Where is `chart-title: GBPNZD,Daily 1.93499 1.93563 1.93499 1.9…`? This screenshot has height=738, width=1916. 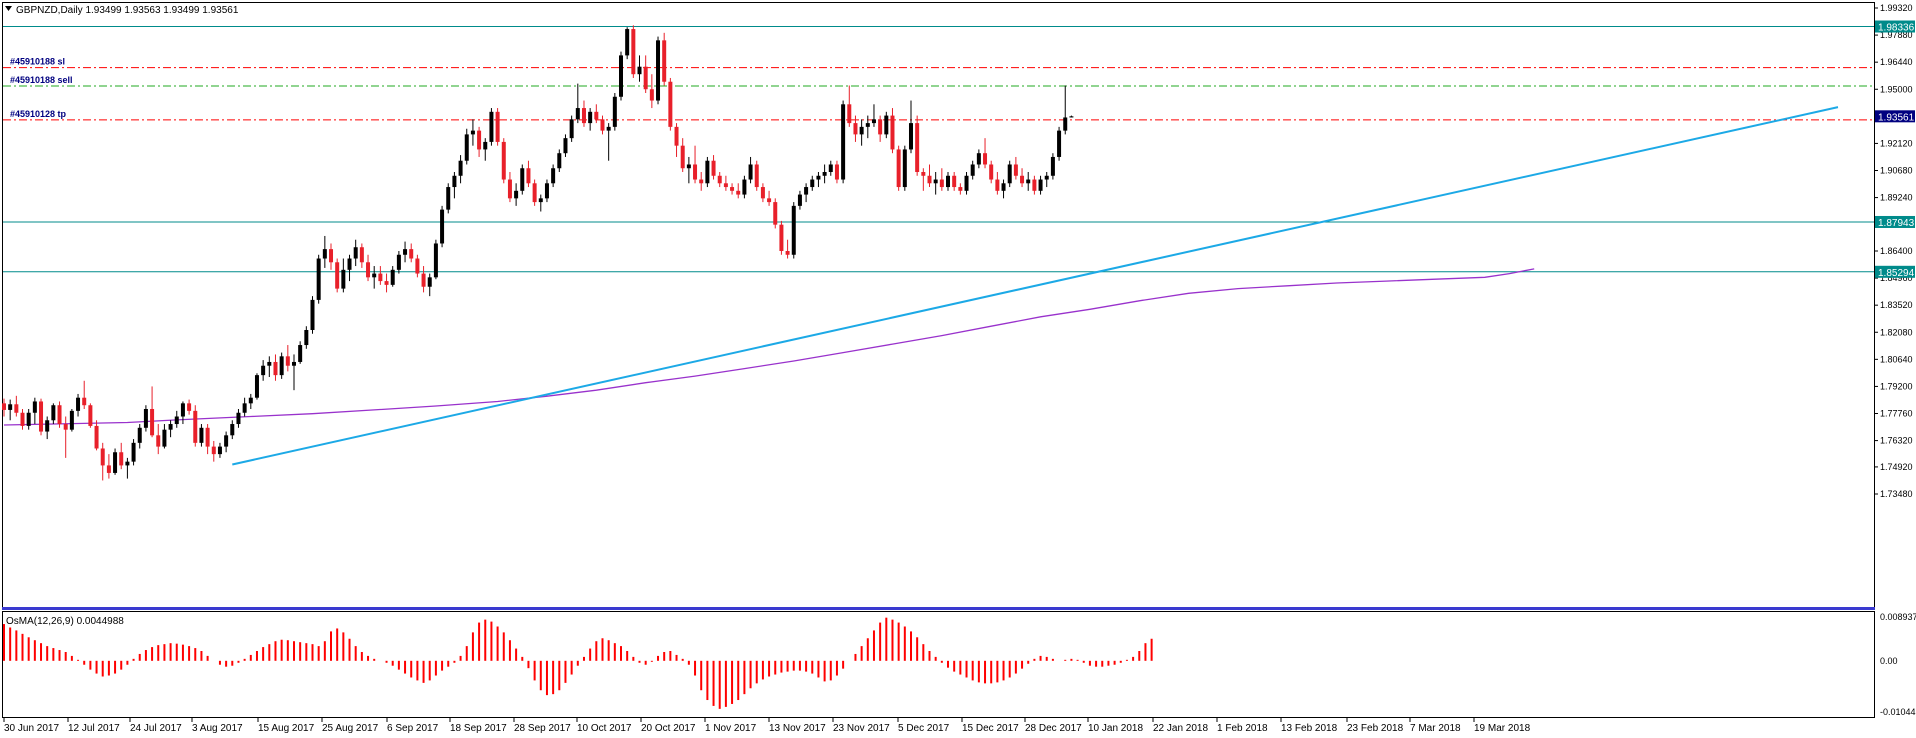
chart-title: GBPNZD,Daily 1.93499 1.93563 1.93499 1.9… is located at coordinates (122, 10).